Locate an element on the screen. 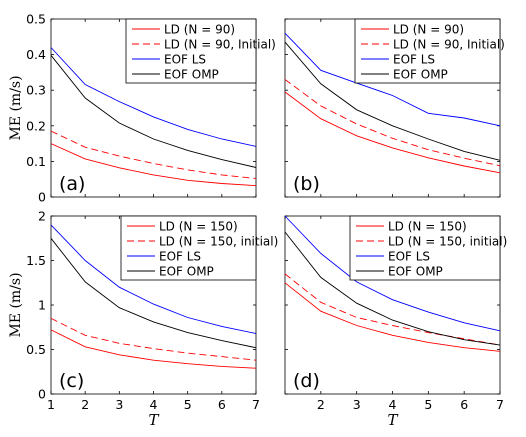 The height and width of the screenshot is (437, 526). y-tick-label: 0.4 is located at coordinates (36, 54).